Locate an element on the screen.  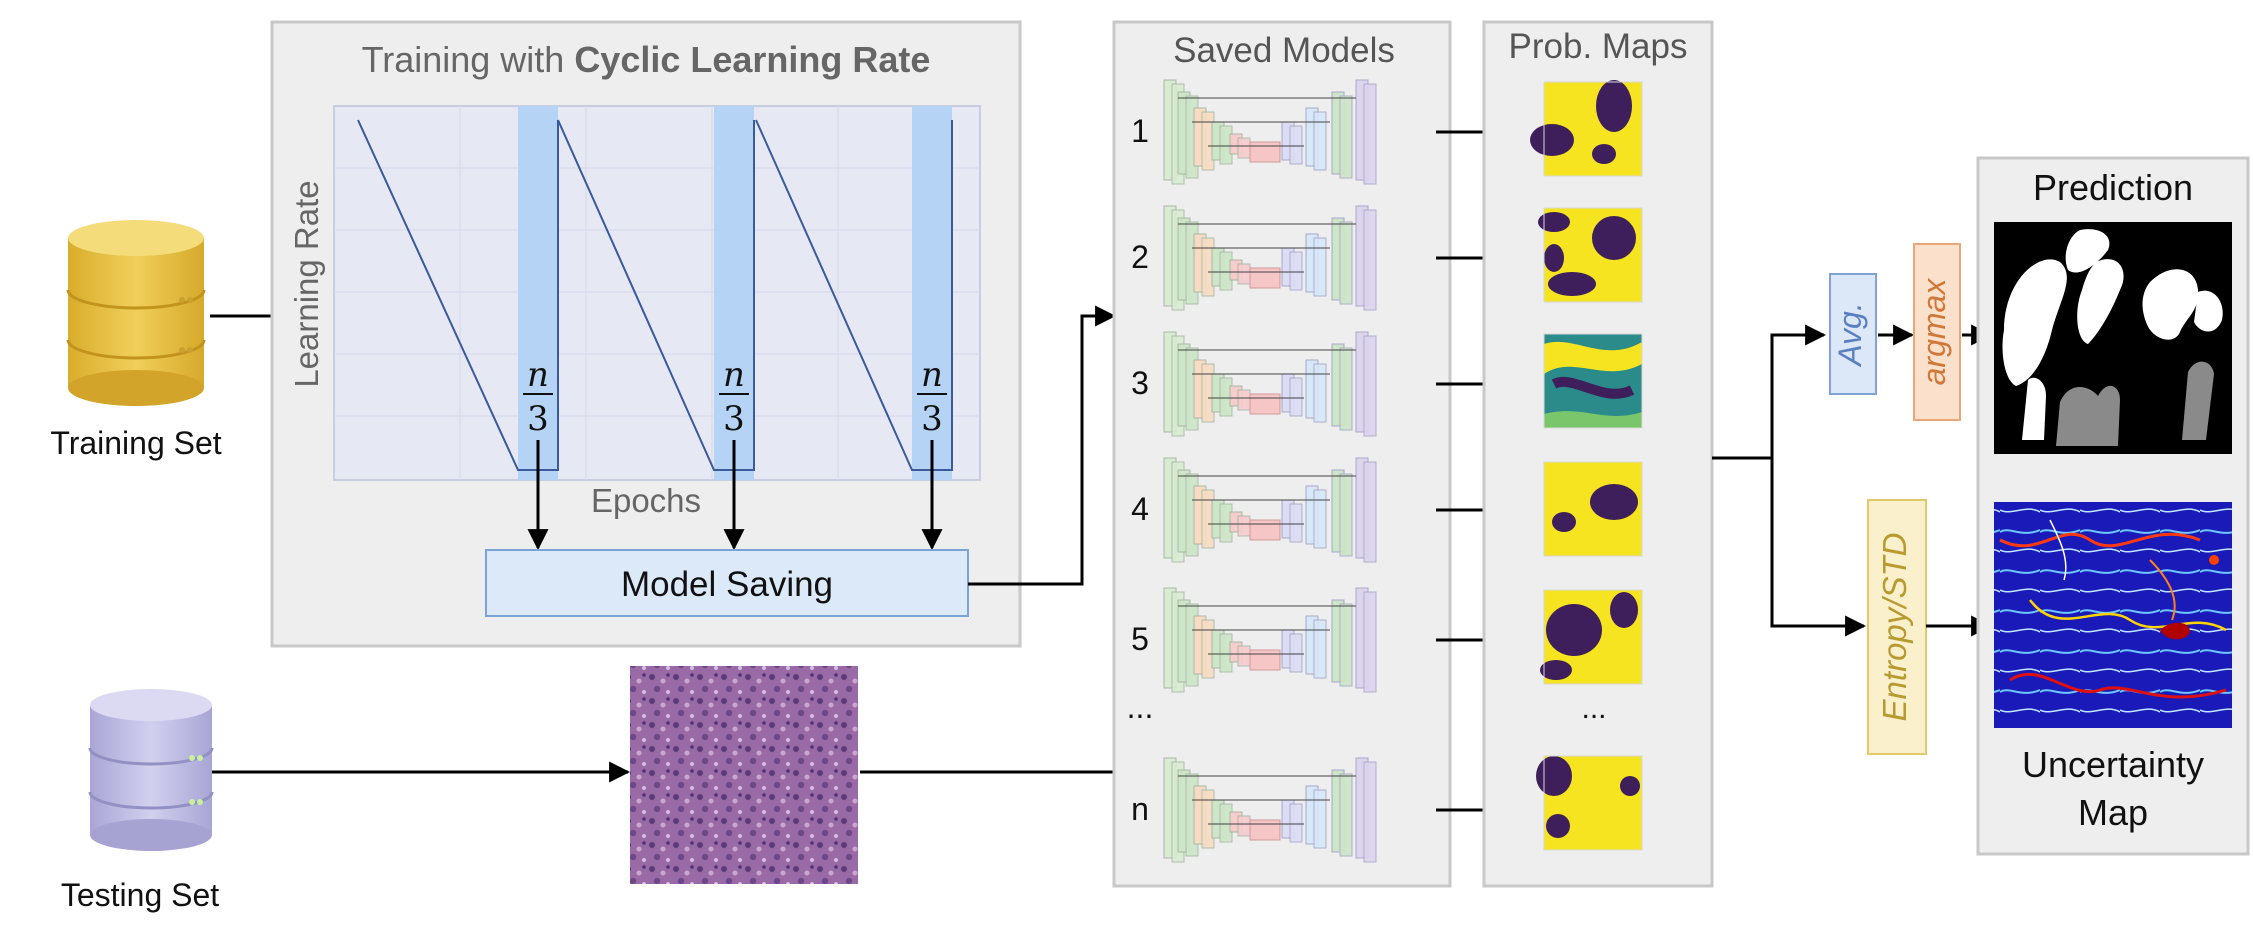
training-set-database-icon is located at coordinates (136, 313).